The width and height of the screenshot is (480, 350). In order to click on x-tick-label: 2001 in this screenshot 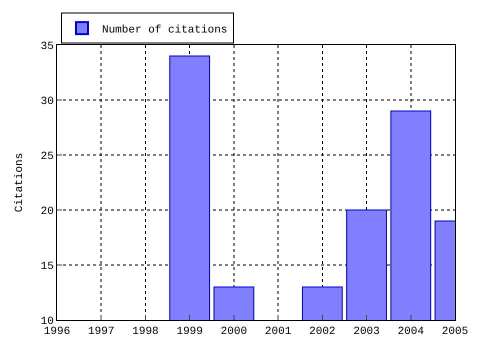, I will do `click(278, 332)`.